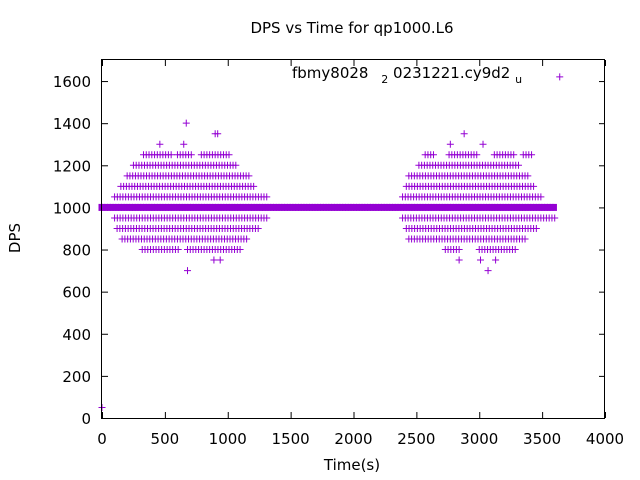 The image size is (640, 480). What do you see at coordinates (76, 377) in the screenshot?
I see `y-tick-label: 200` at bounding box center [76, 377].